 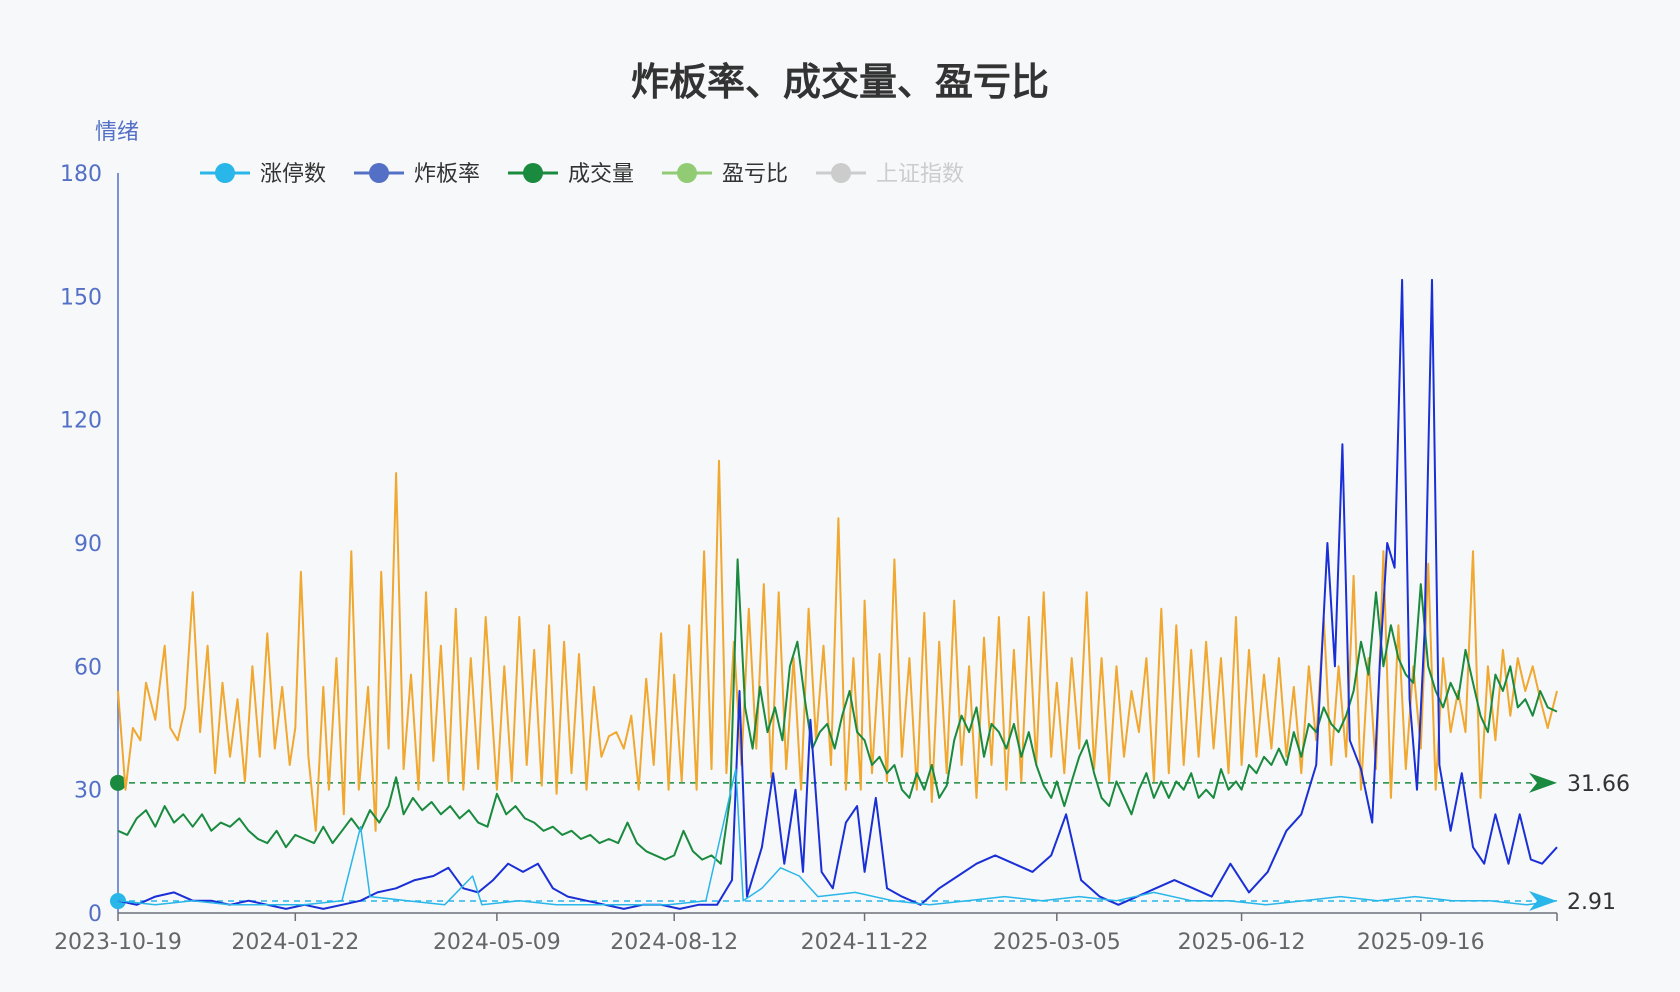 What do you see at coordinates (497, 942) in the screenshot?
I see `x-tick-label: 2024-05-09` at bounding box center [497, 942].